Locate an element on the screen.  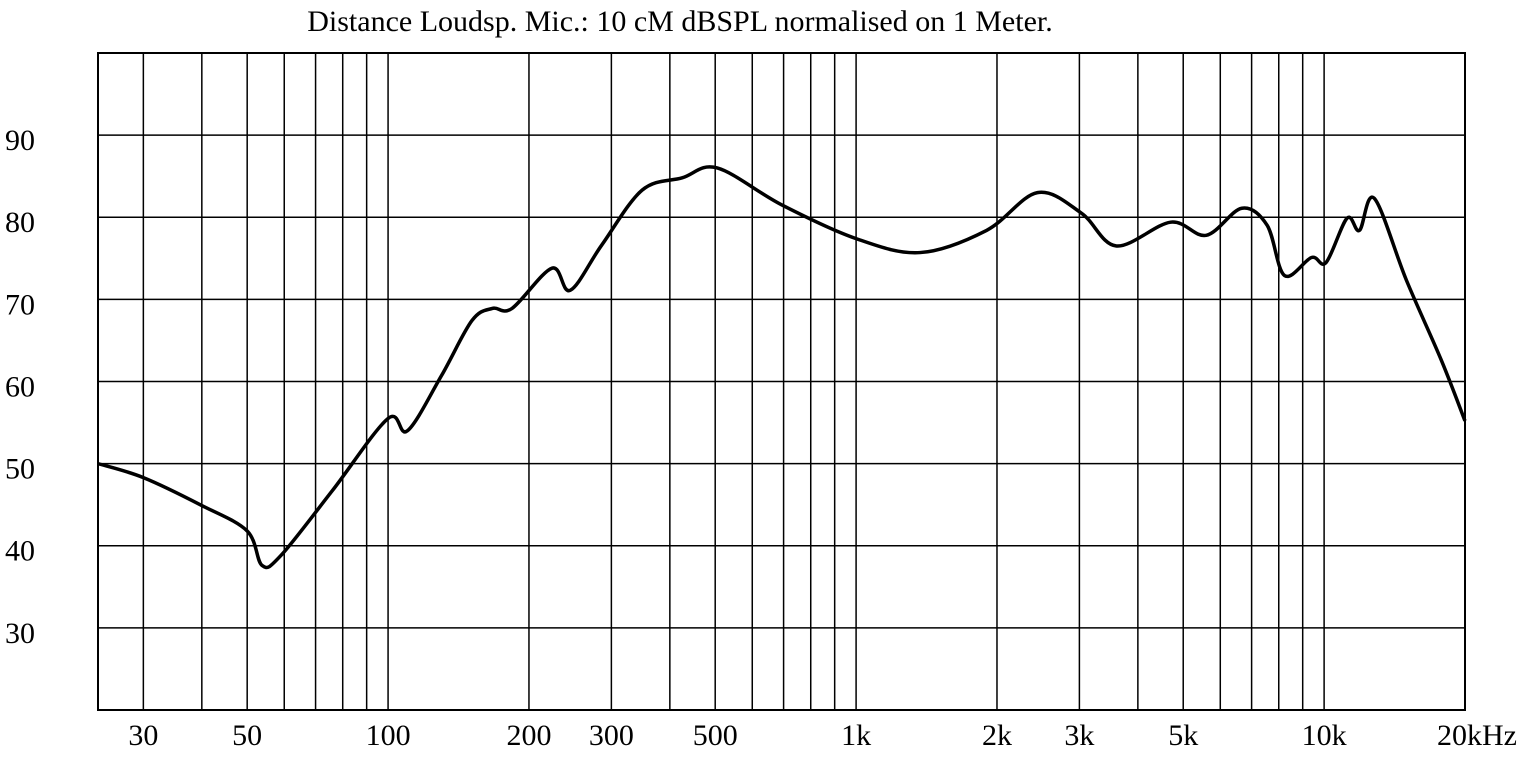
y-tick-label: 40 is located at coordinates (20, 551).